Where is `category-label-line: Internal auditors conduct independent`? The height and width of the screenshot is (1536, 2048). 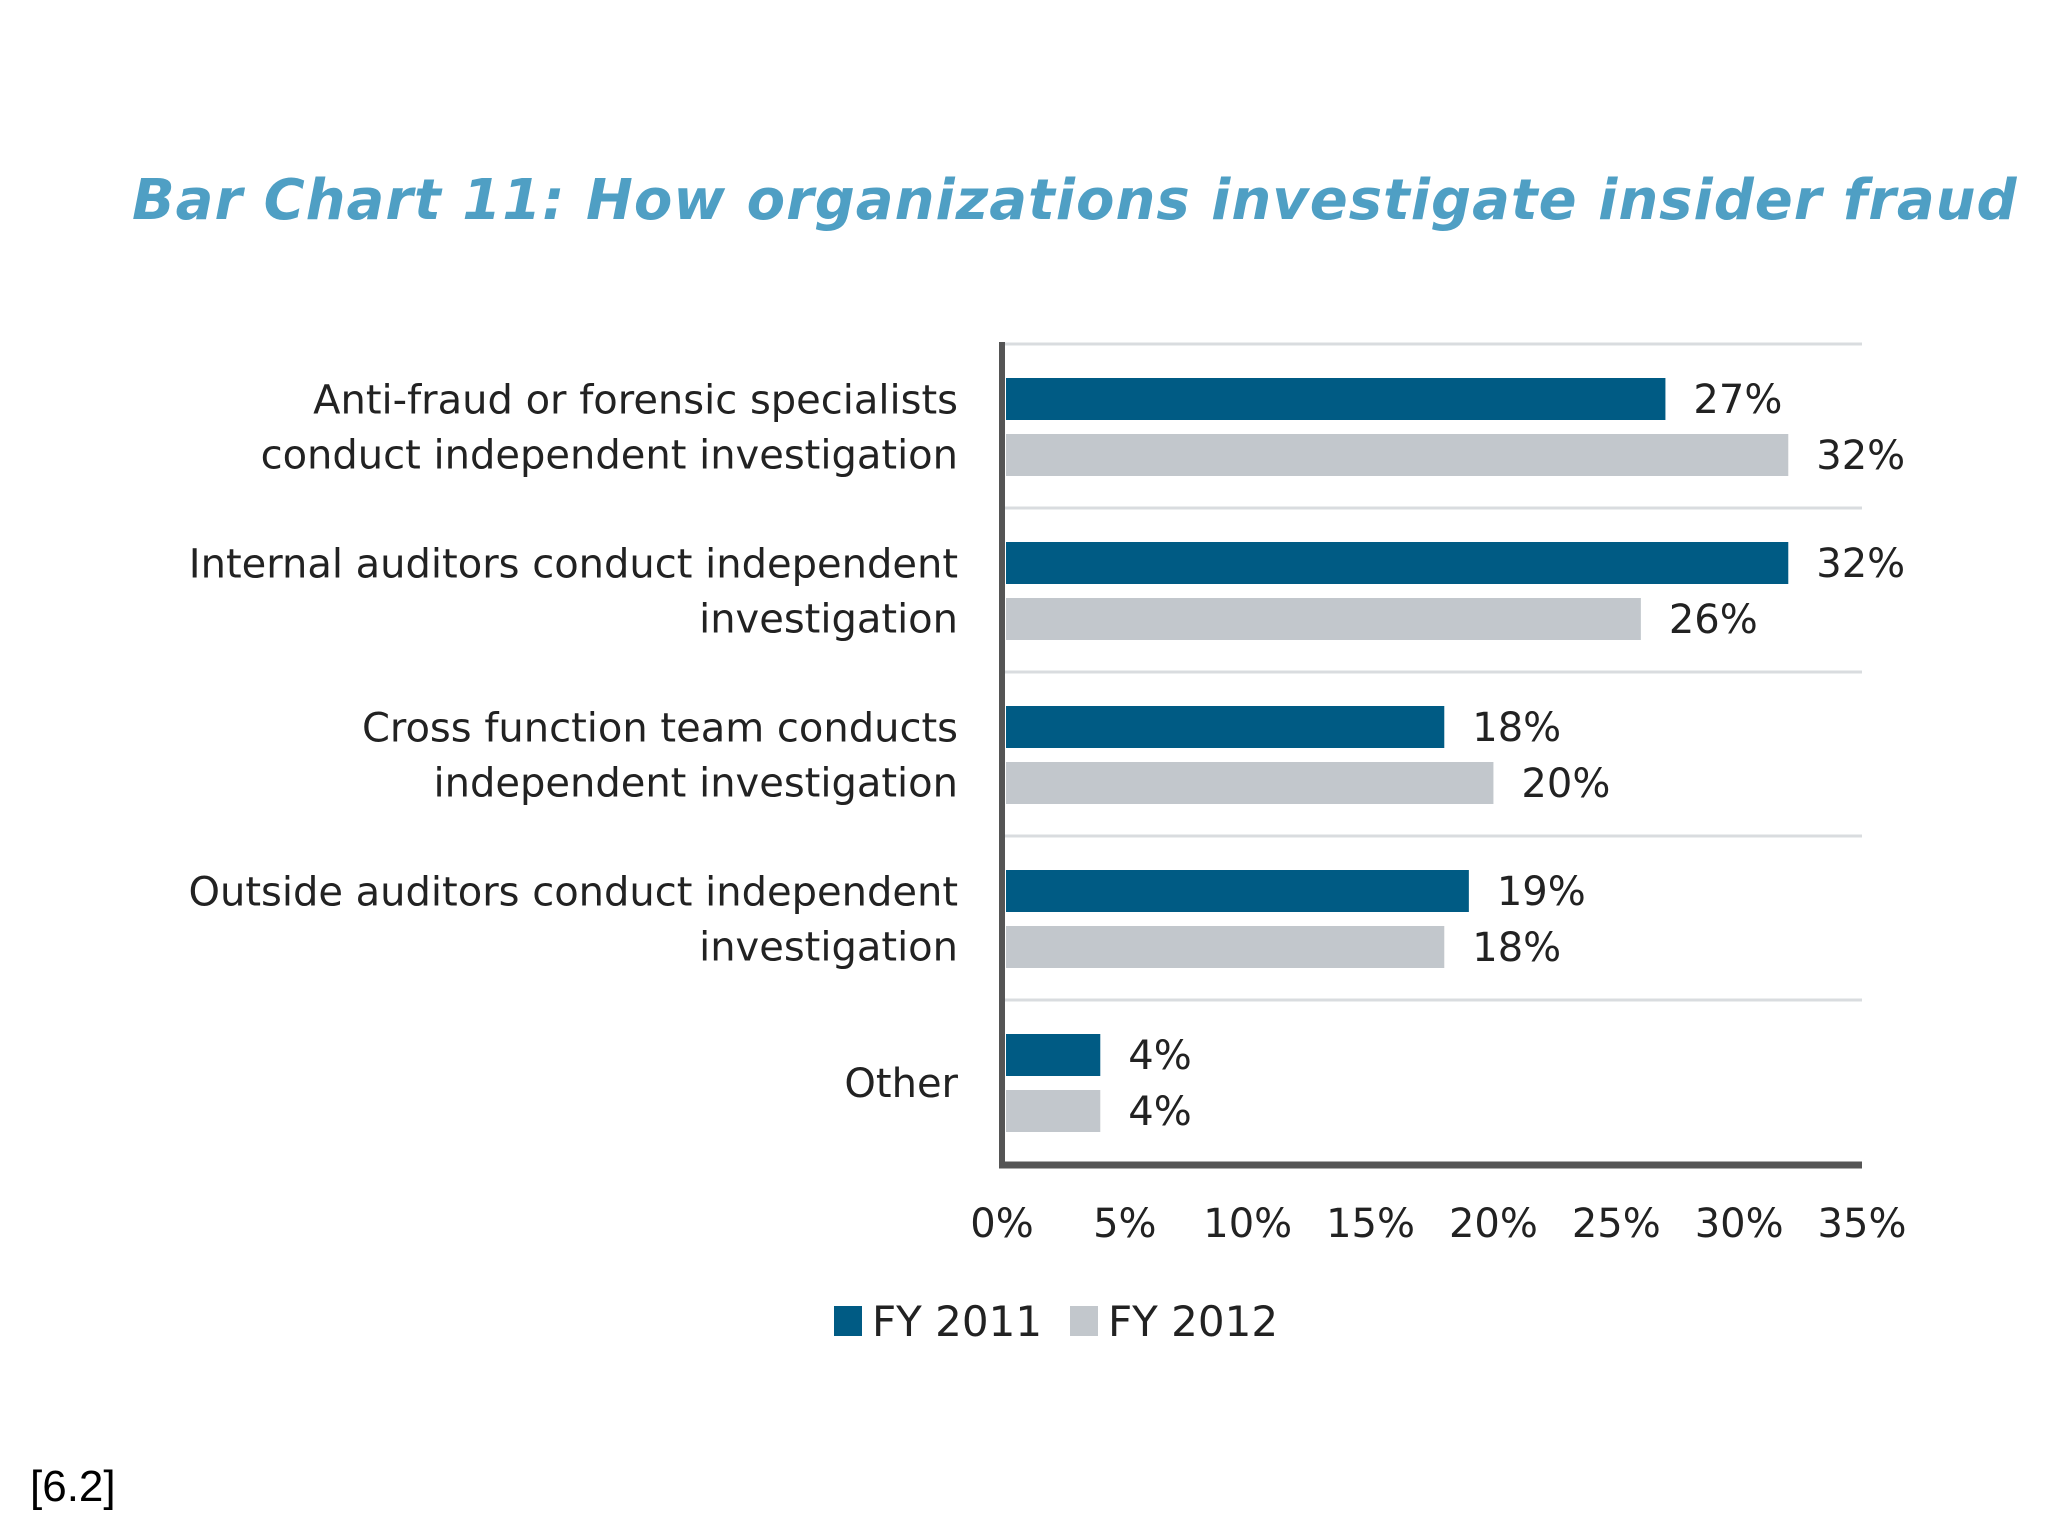
category-label-line: Internal auditors conduct independent is located at coordinates (573, 565).